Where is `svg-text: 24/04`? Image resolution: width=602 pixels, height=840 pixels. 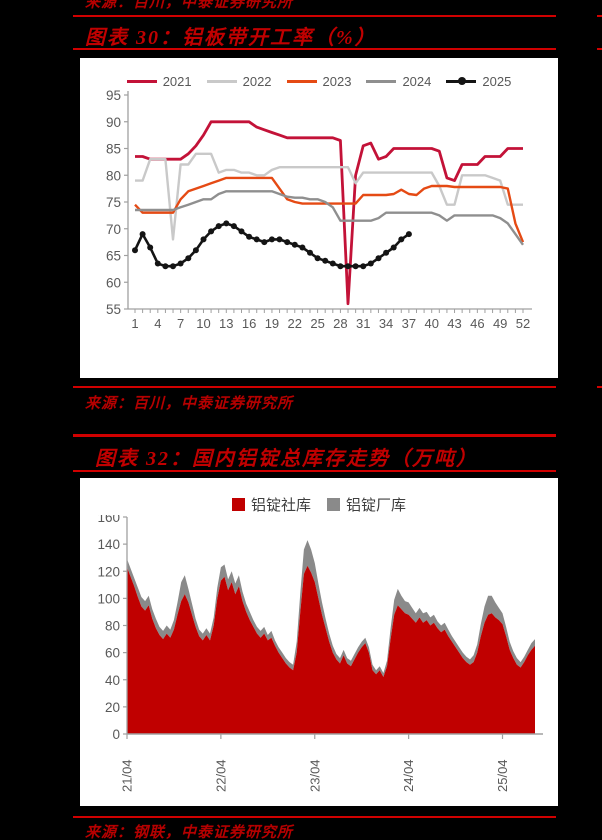
svg-text: 24/04 is located at coordinates (408, 775).